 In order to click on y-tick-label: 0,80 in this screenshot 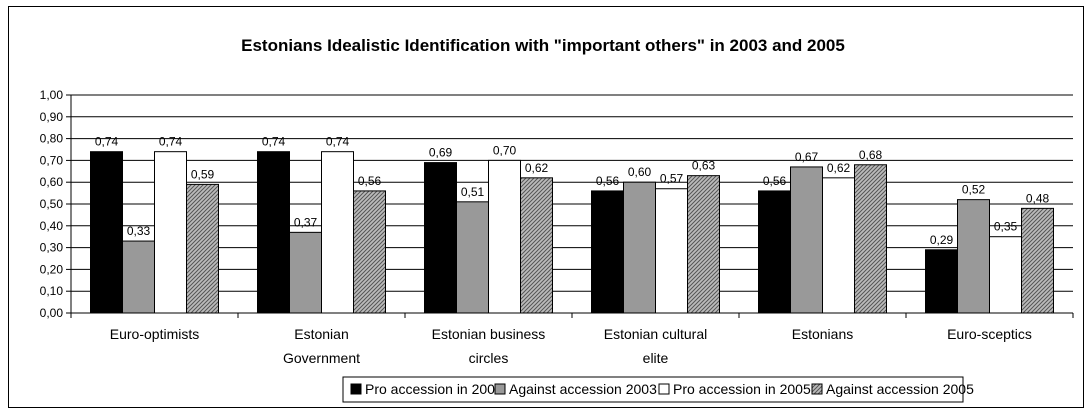, I will do `click(52, 139)`.